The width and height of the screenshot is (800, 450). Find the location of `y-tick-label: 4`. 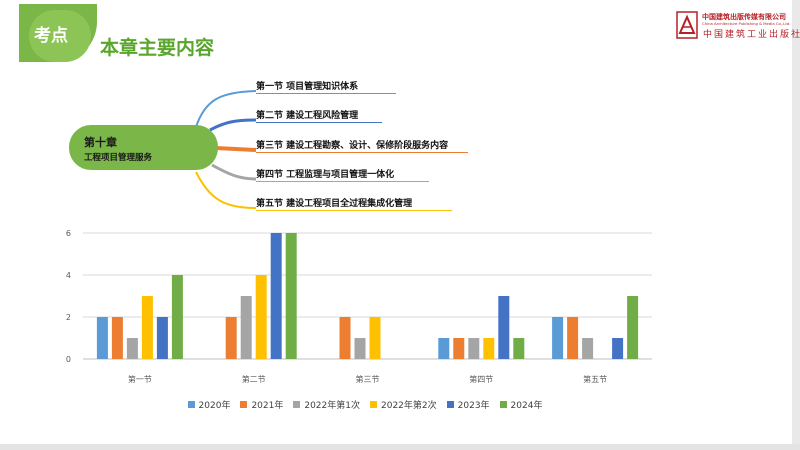

y-tick-label: 4 is located at coordinates (68, 275).